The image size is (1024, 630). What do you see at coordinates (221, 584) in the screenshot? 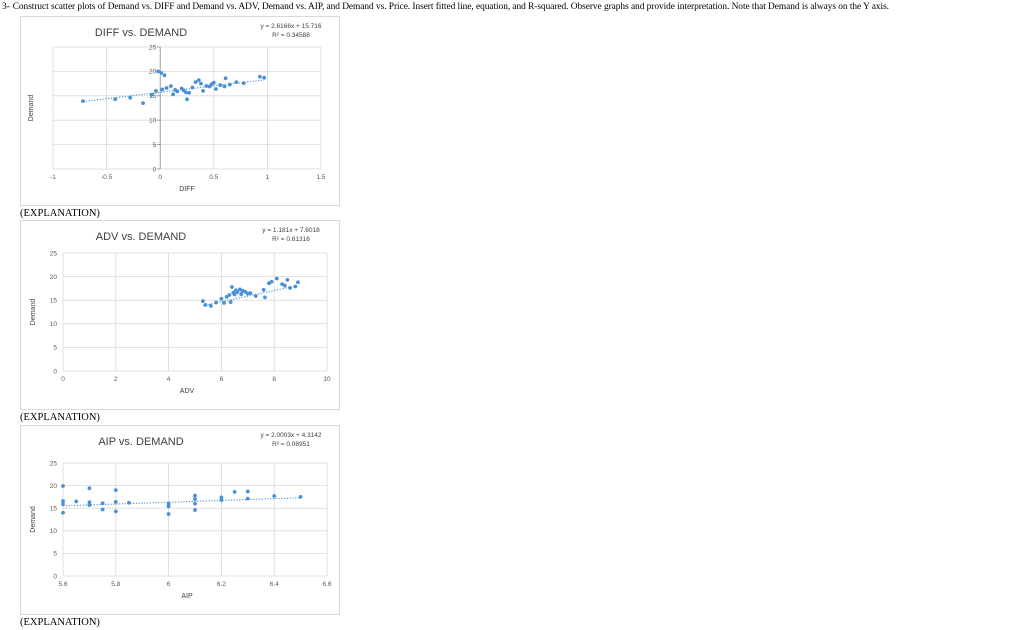
I see `x-tick-label: 6.2` at bounding box center [221, 584].